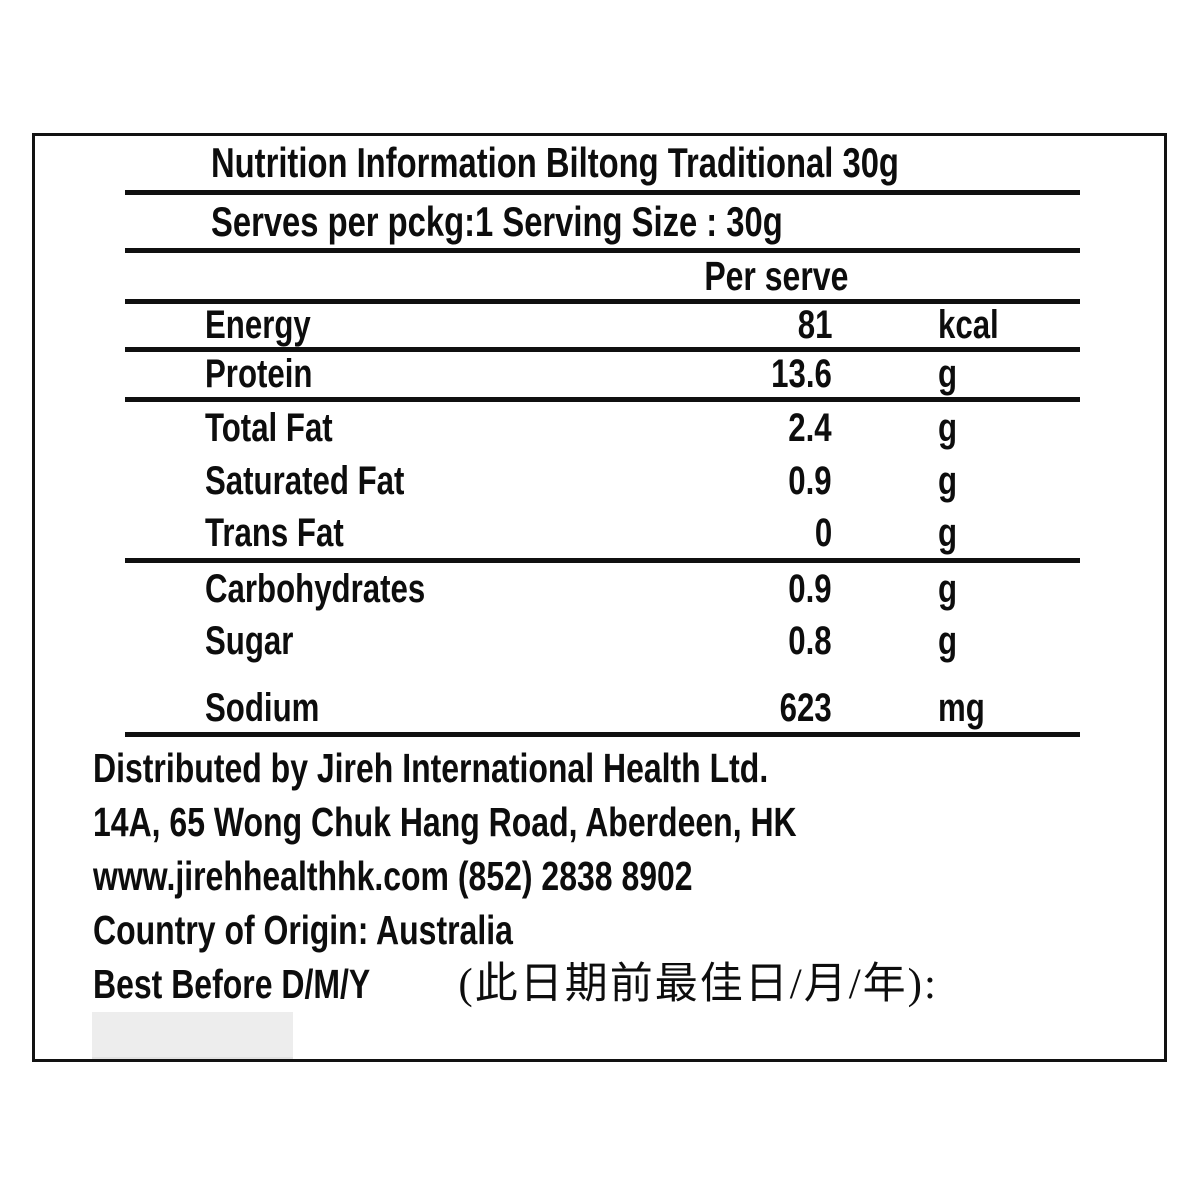  Describe the element at coordinates (599, 428) in the screenshot. I see `nutrient-row-total-fat: Total Fat 2.4 g` at that location.